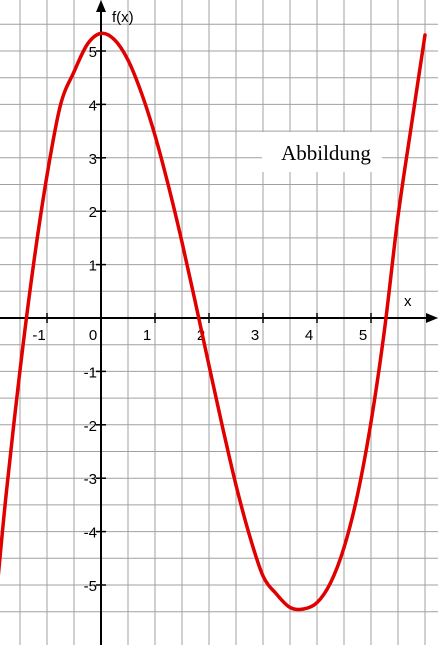 The height and width of the screenshot is (645, 438). I want to click on y-tick-label: -5, so click(90, 586).